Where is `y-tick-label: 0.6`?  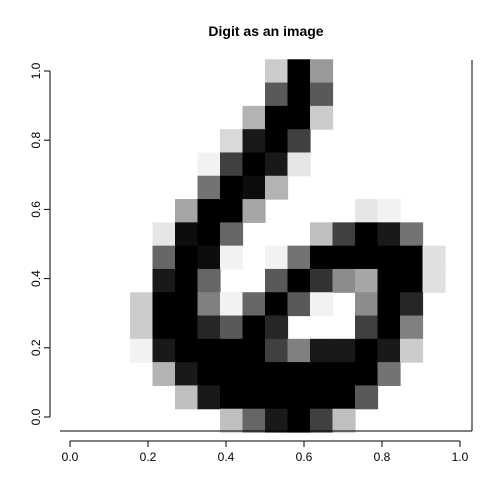
y-tick-label: 0.6 is located at coordinates (36, 209).